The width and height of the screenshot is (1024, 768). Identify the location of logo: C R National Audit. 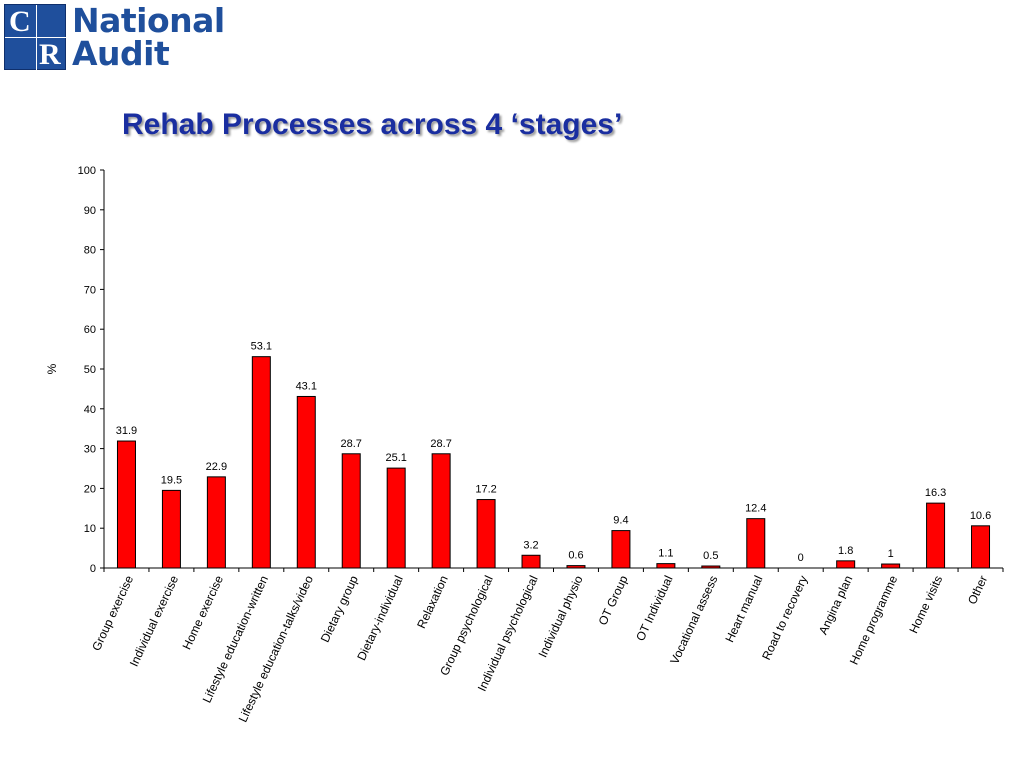
(119, 37).